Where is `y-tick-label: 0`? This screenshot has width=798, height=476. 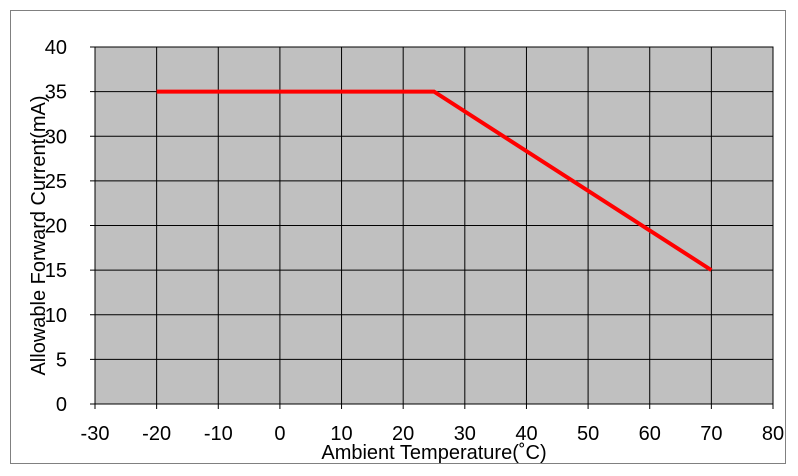
y-tick-label: 0 is located at coordinates (61, 405).